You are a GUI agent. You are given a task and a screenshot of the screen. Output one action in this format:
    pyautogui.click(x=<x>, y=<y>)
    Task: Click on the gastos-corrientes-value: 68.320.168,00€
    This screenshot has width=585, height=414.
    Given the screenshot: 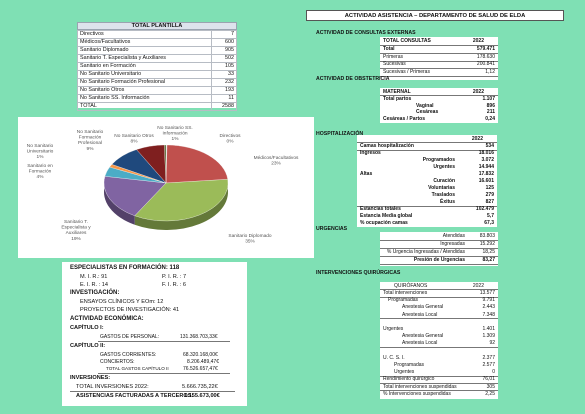 What is the action you would take?
    pyautogui.click(x=200, y=355)
    